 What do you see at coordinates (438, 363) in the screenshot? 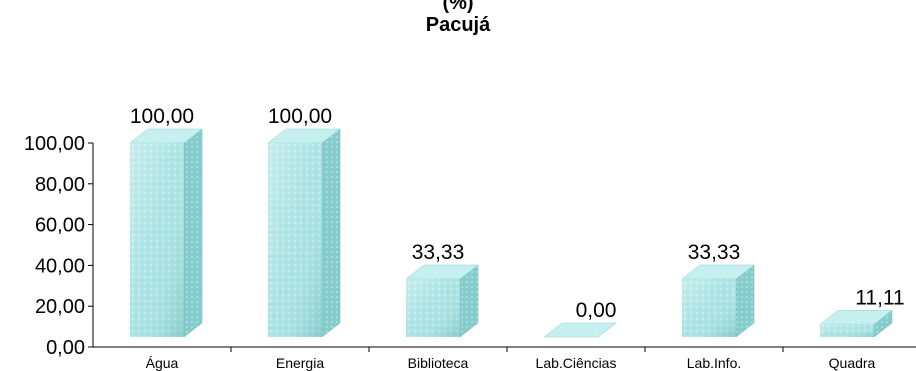
I see `x-category-label: Biblioteca` at bounding box center [438, 363].